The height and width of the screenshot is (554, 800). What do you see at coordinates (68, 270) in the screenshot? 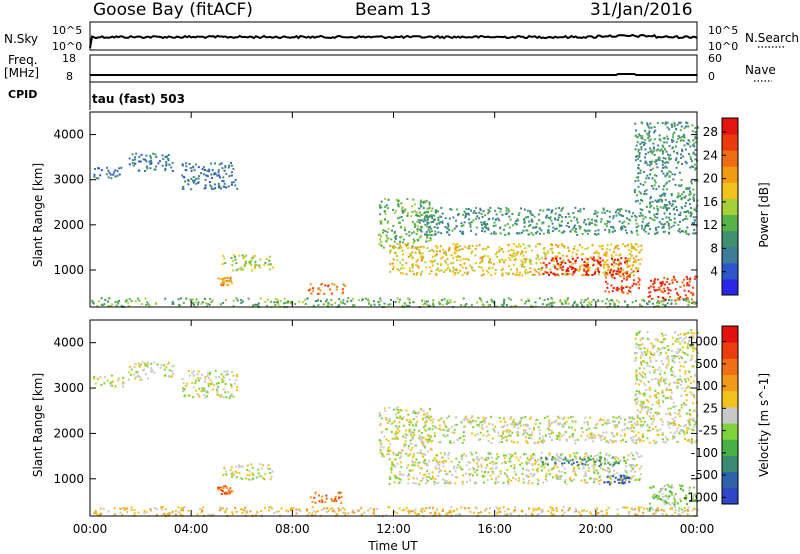
I see `ytick-label: 1000` at bounding box center [68, 270].